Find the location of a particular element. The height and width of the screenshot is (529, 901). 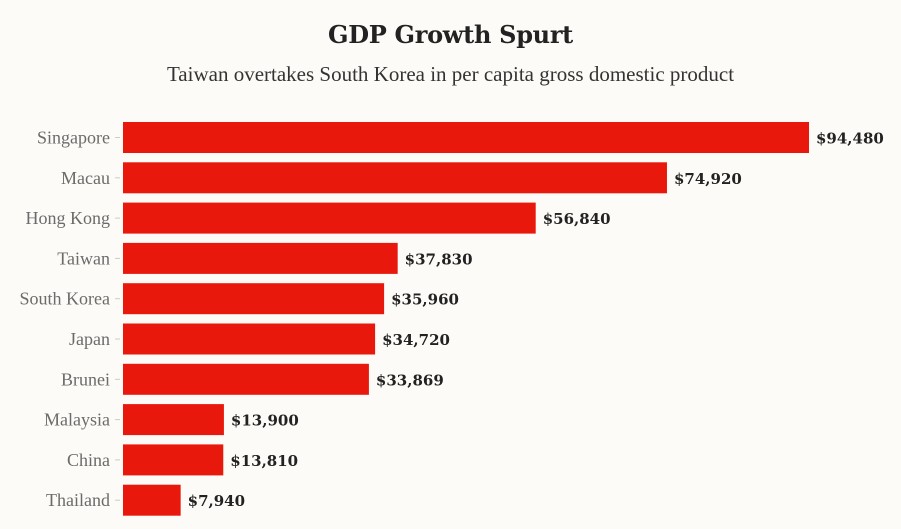

chart-title: GDP Growth Spurt is located at coordinates (450, 34).